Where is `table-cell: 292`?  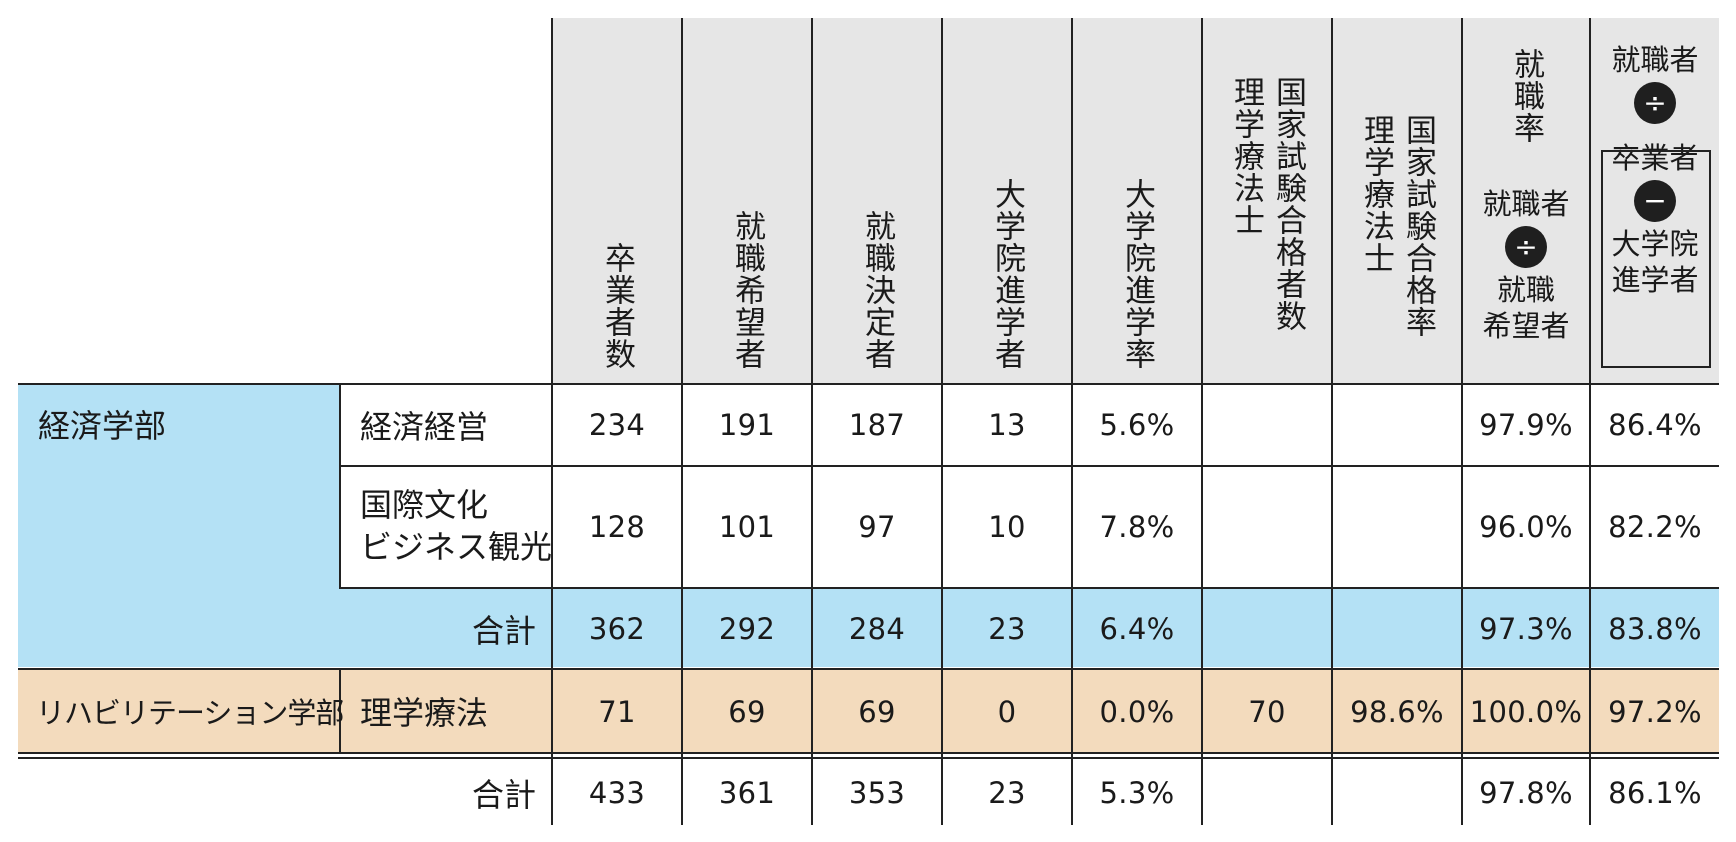 table-cell: 292 is located at coordinates (747, 628).